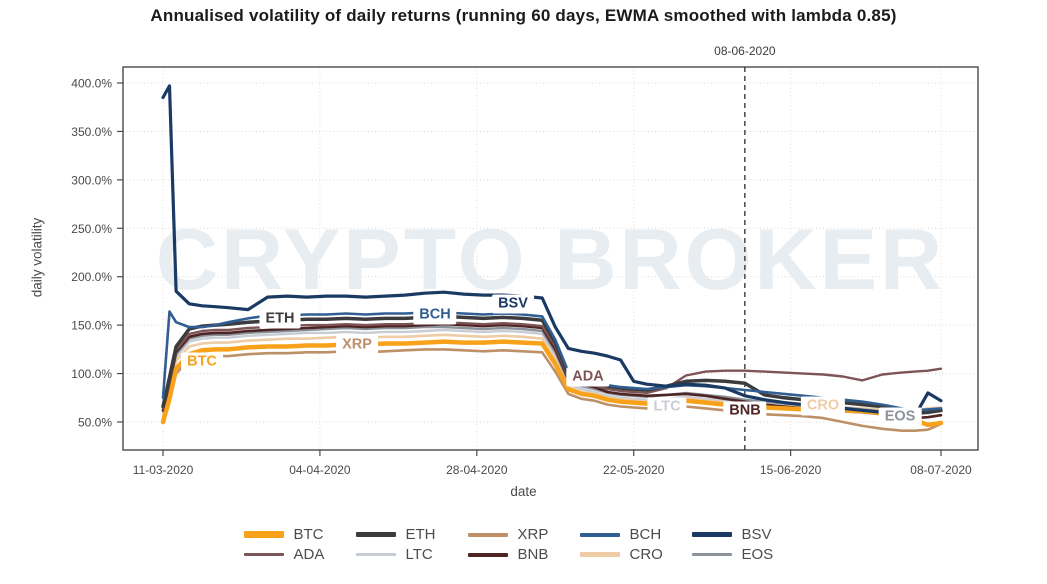  I want to click on legend-swatch-bch, so click(599, 534).